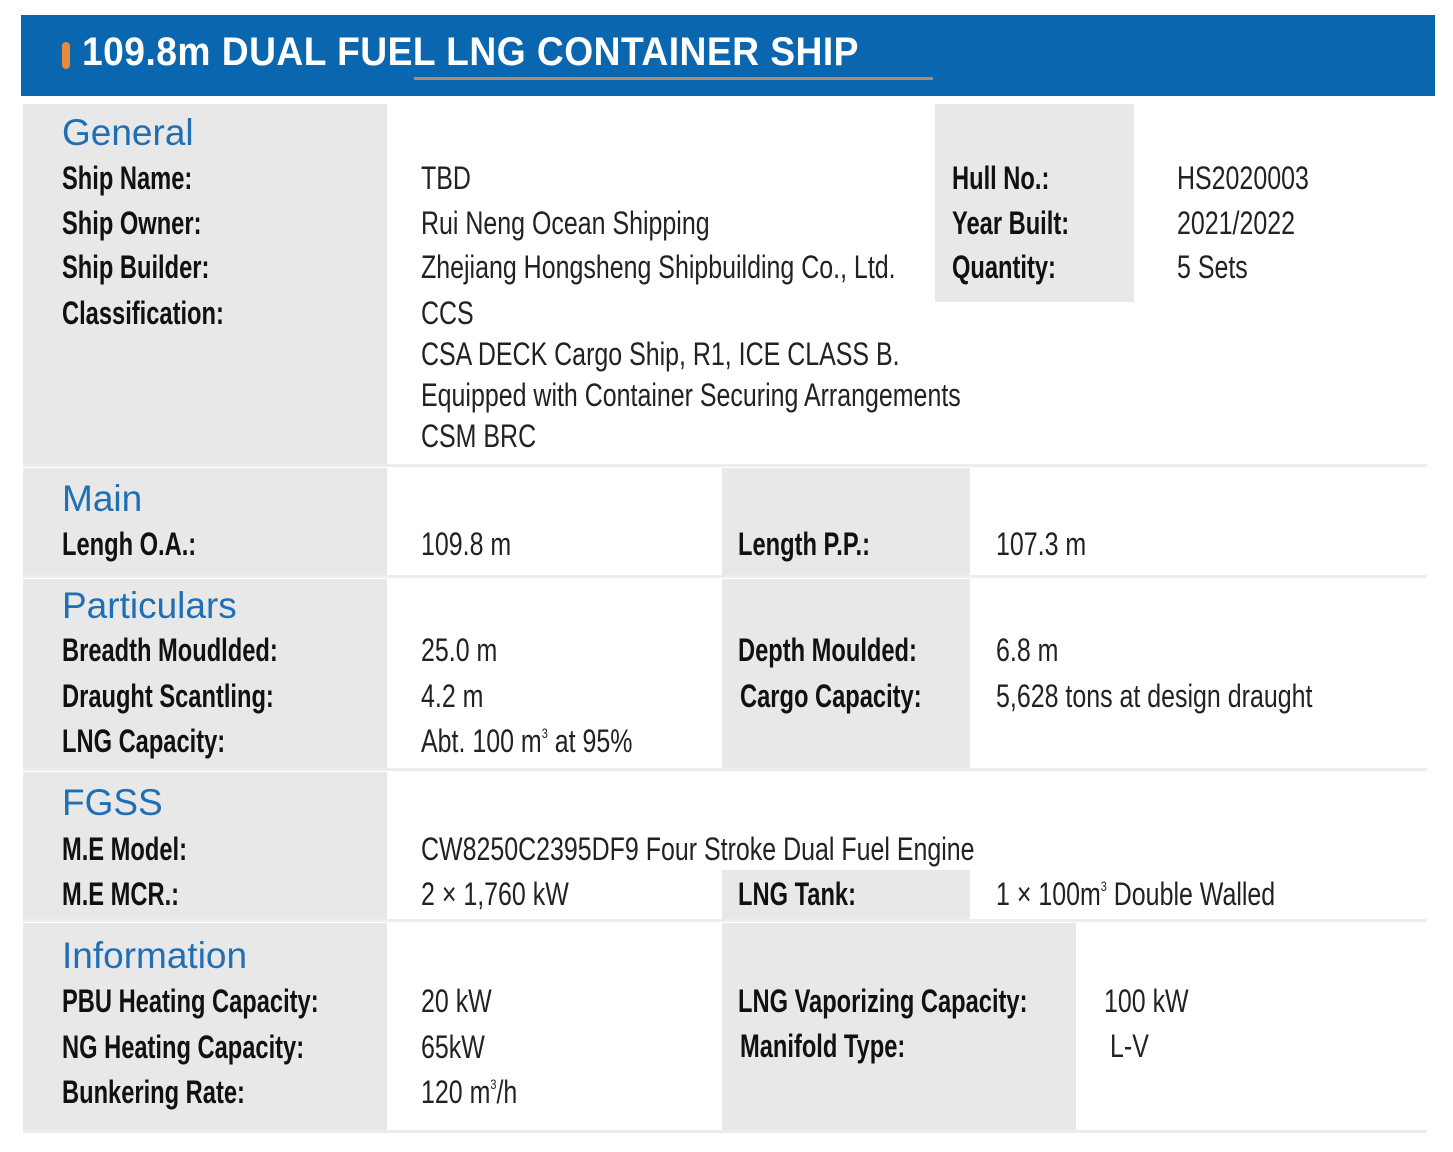 The width and height of the screenshot is (1453, 1152). Describe the element at coordinates (899, 1026) in the screenshot. I see `information-mid-label-column` at that location.